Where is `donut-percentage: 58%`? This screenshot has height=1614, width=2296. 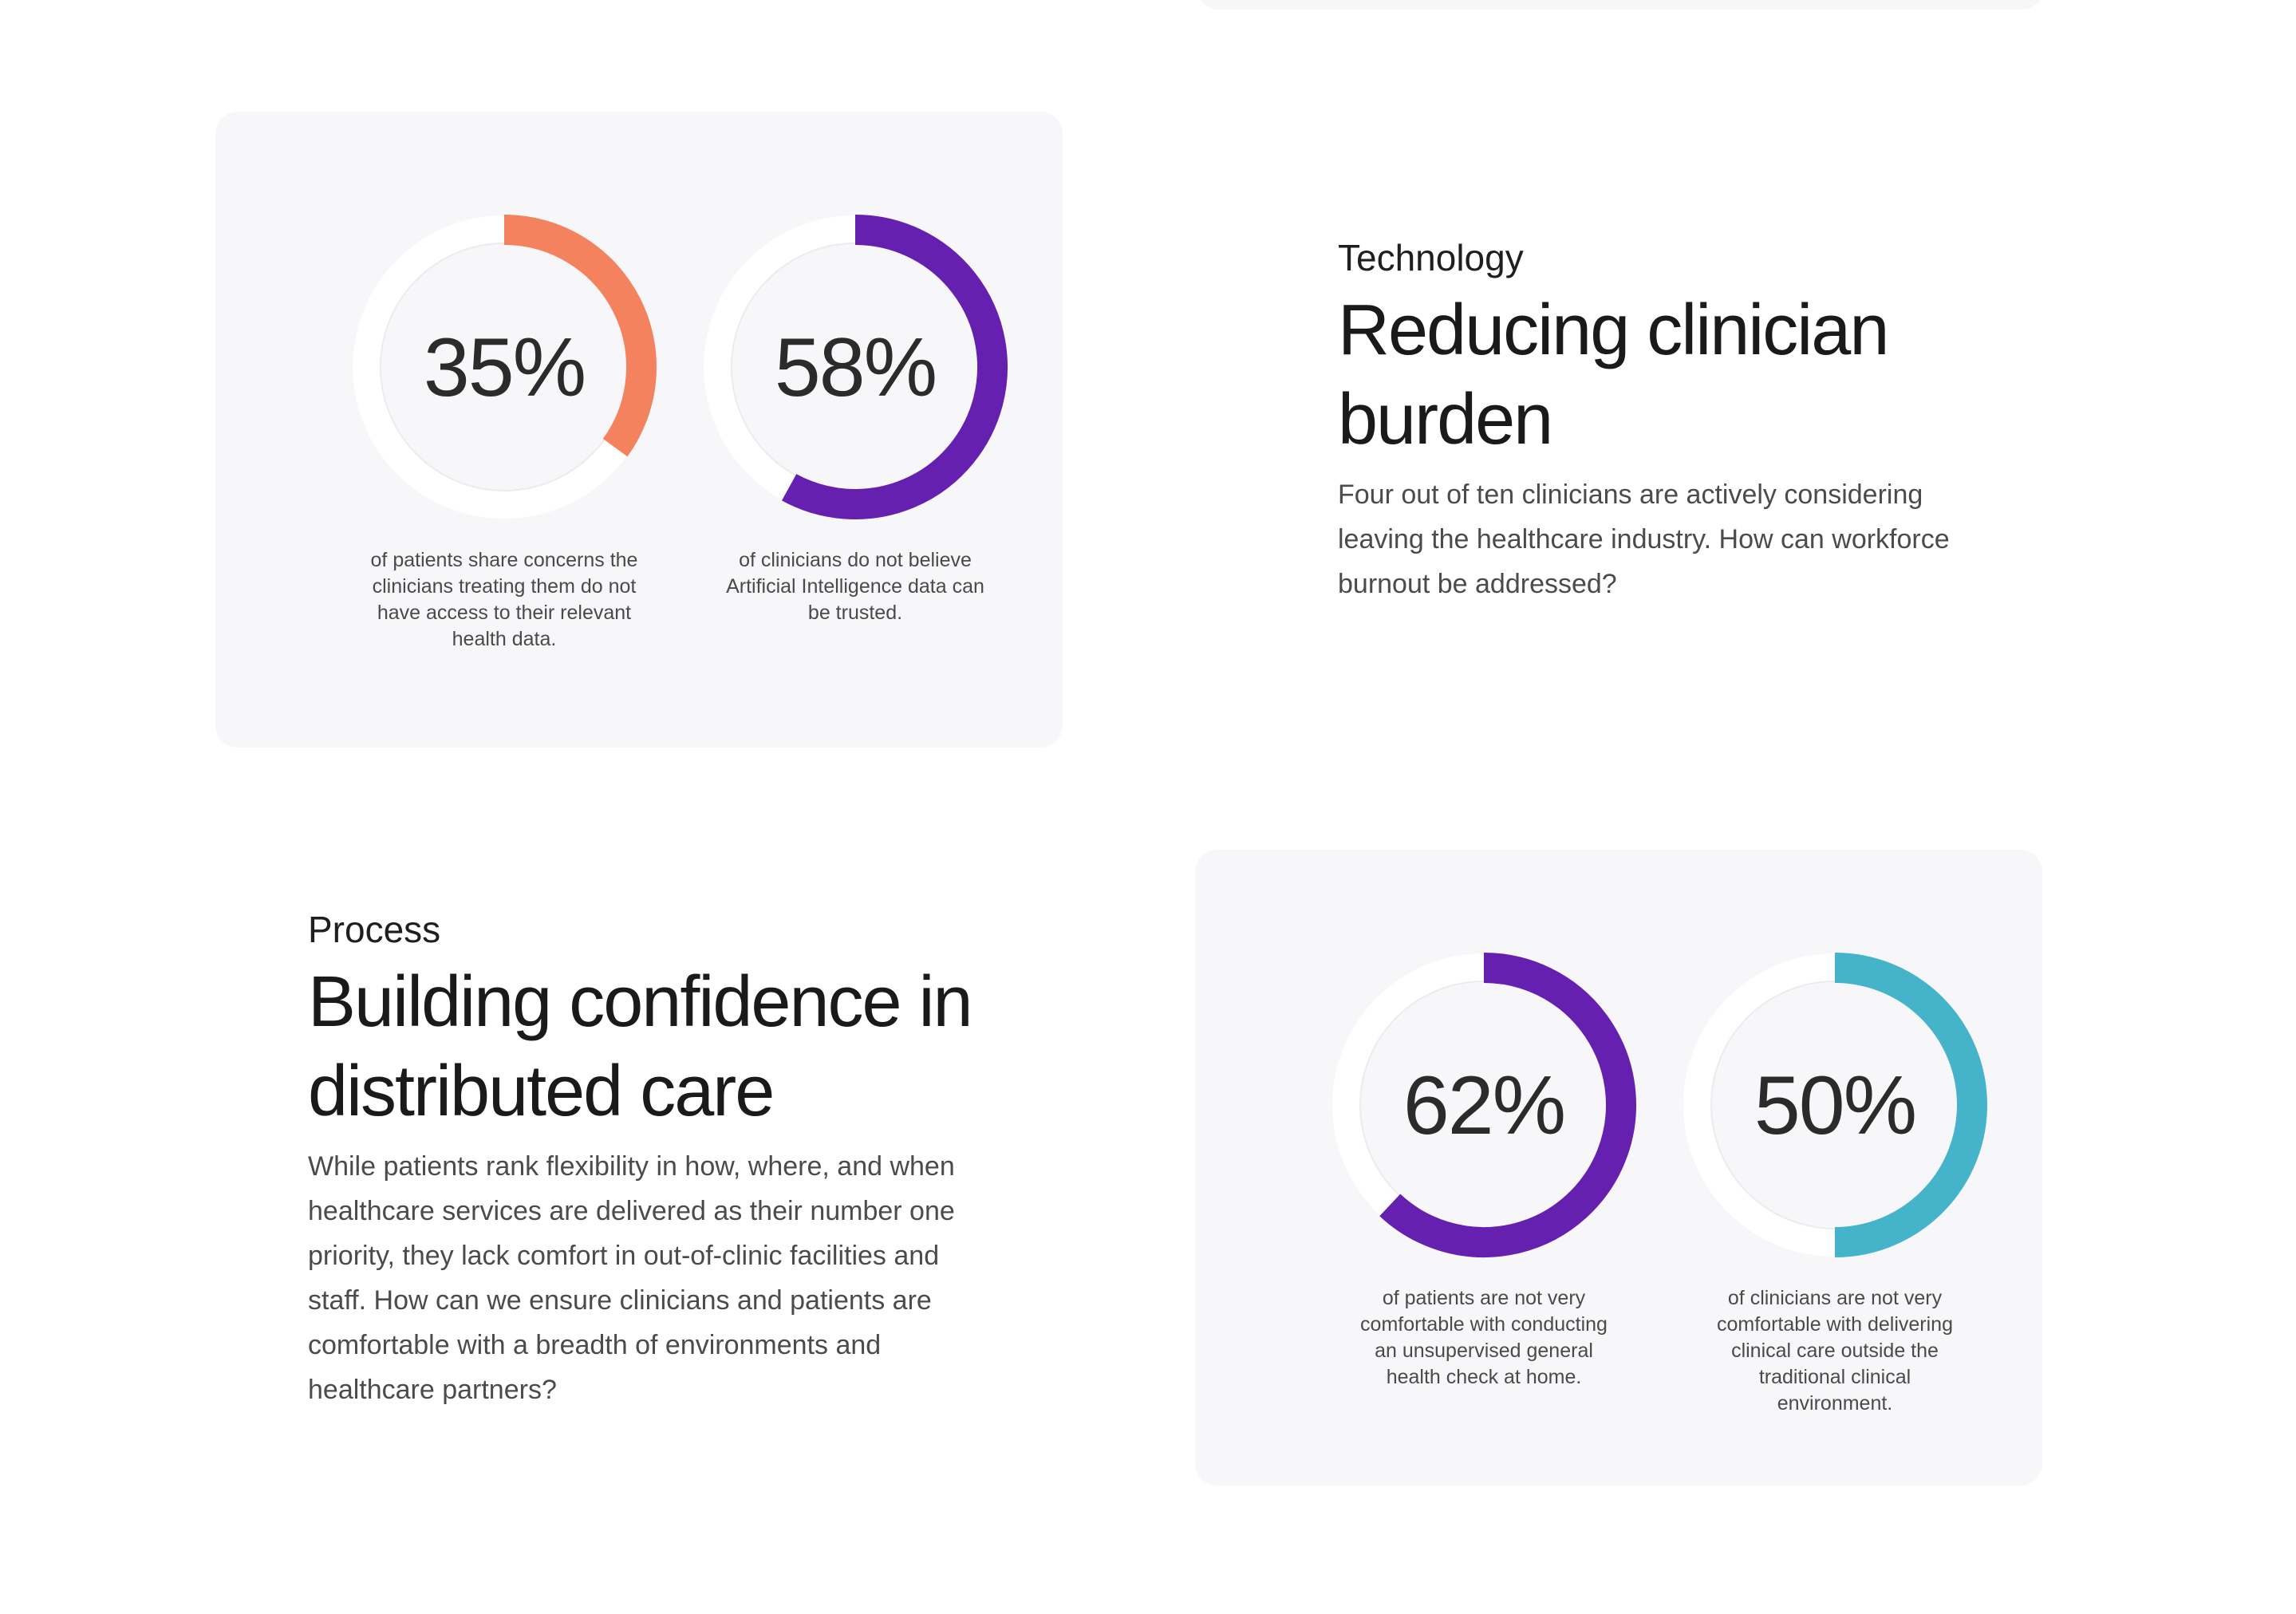 donut-percentage: 58% is located at coordinates (855, 368).